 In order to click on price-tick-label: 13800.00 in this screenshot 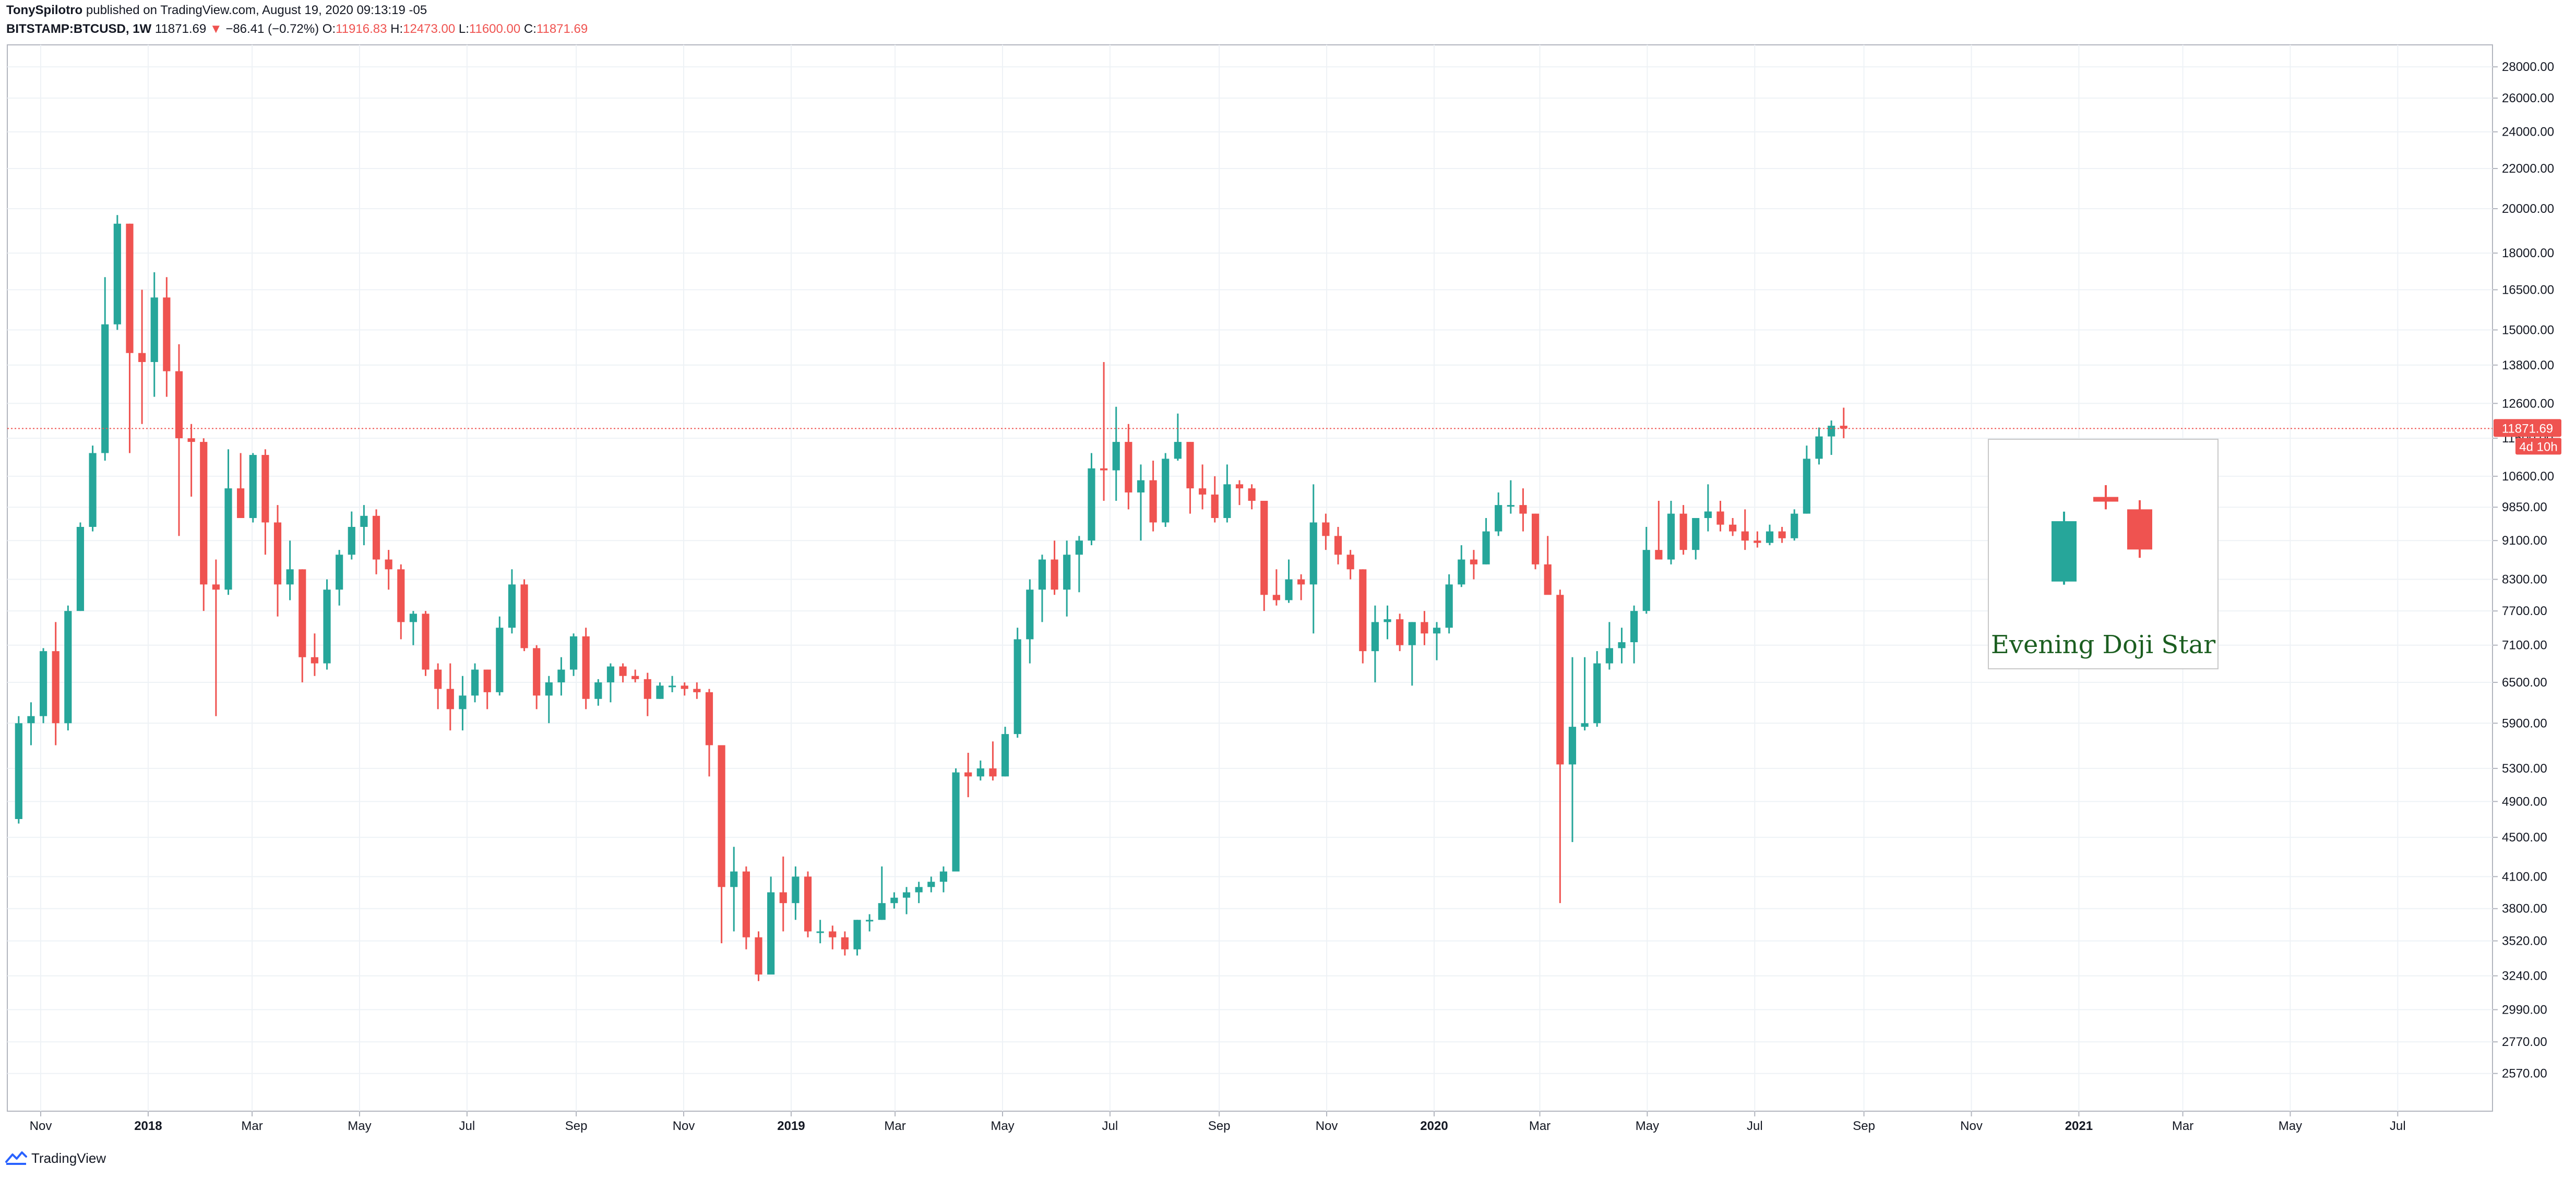, I will do `click(2528, 365)`.